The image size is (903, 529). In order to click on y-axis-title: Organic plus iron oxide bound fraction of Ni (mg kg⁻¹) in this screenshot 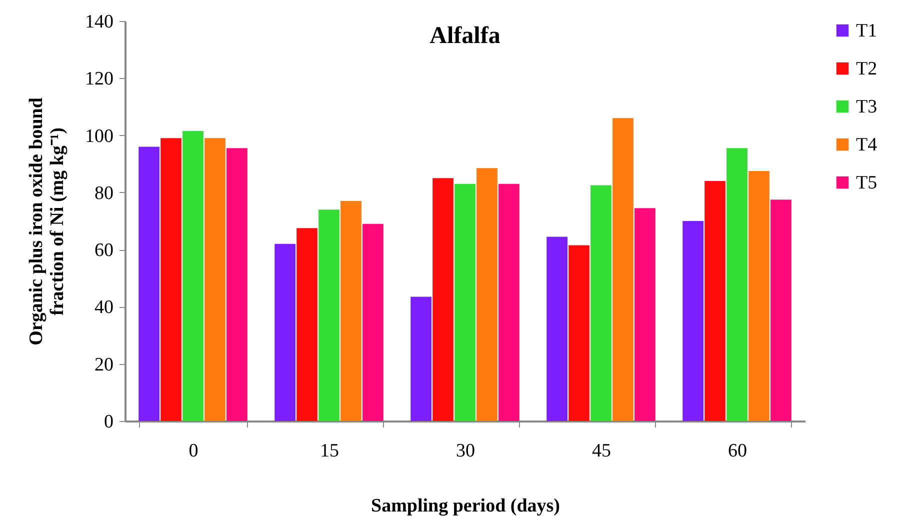, I will do `click(47, 221)`.